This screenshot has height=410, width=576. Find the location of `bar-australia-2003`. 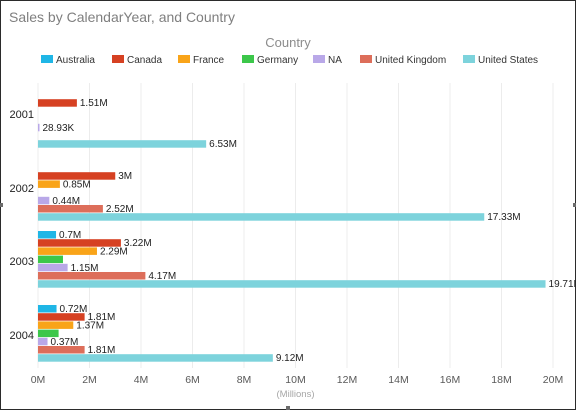

bar-australia-2003 is located at coordinates (47, 235).